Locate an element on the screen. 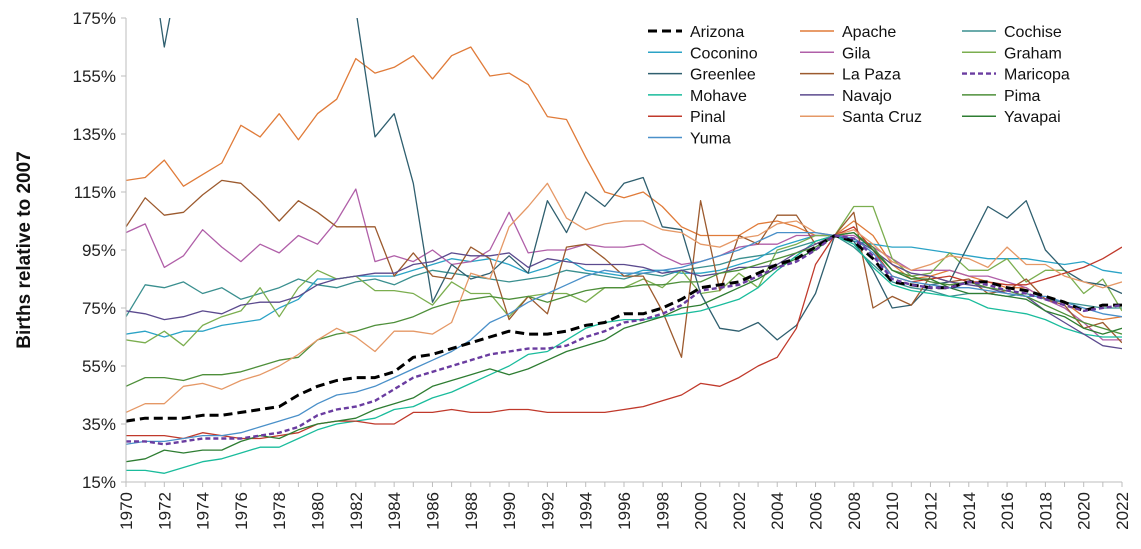 This screenshot has width=1141, height=549. y-tick-label: 115% is located at coordinates (95, 192).